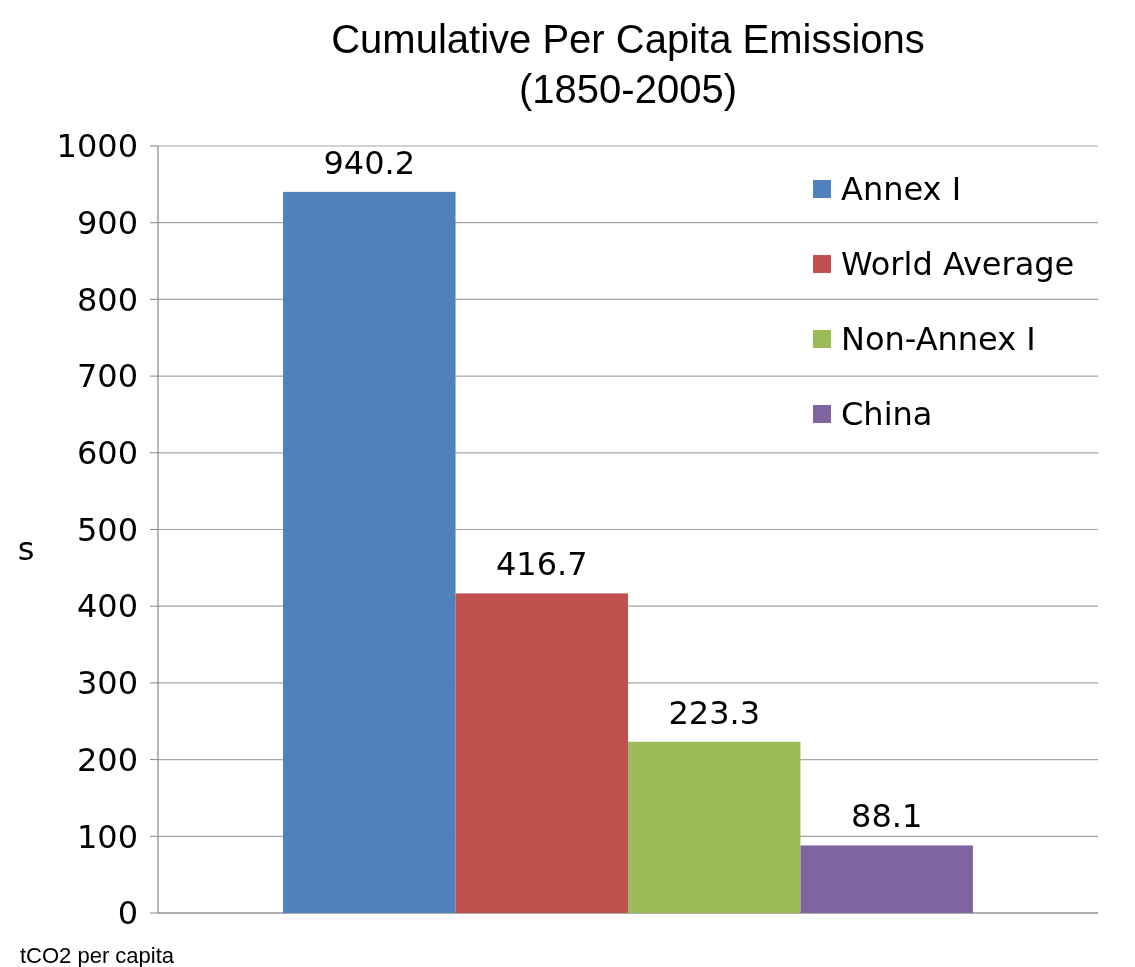 Image resolution: width=1135 pixels, height=967 pixels. What do you see at coordinates (26, 548) in the screenshot?
I see `y-axis-title: s` at bounding box center [26, 548].